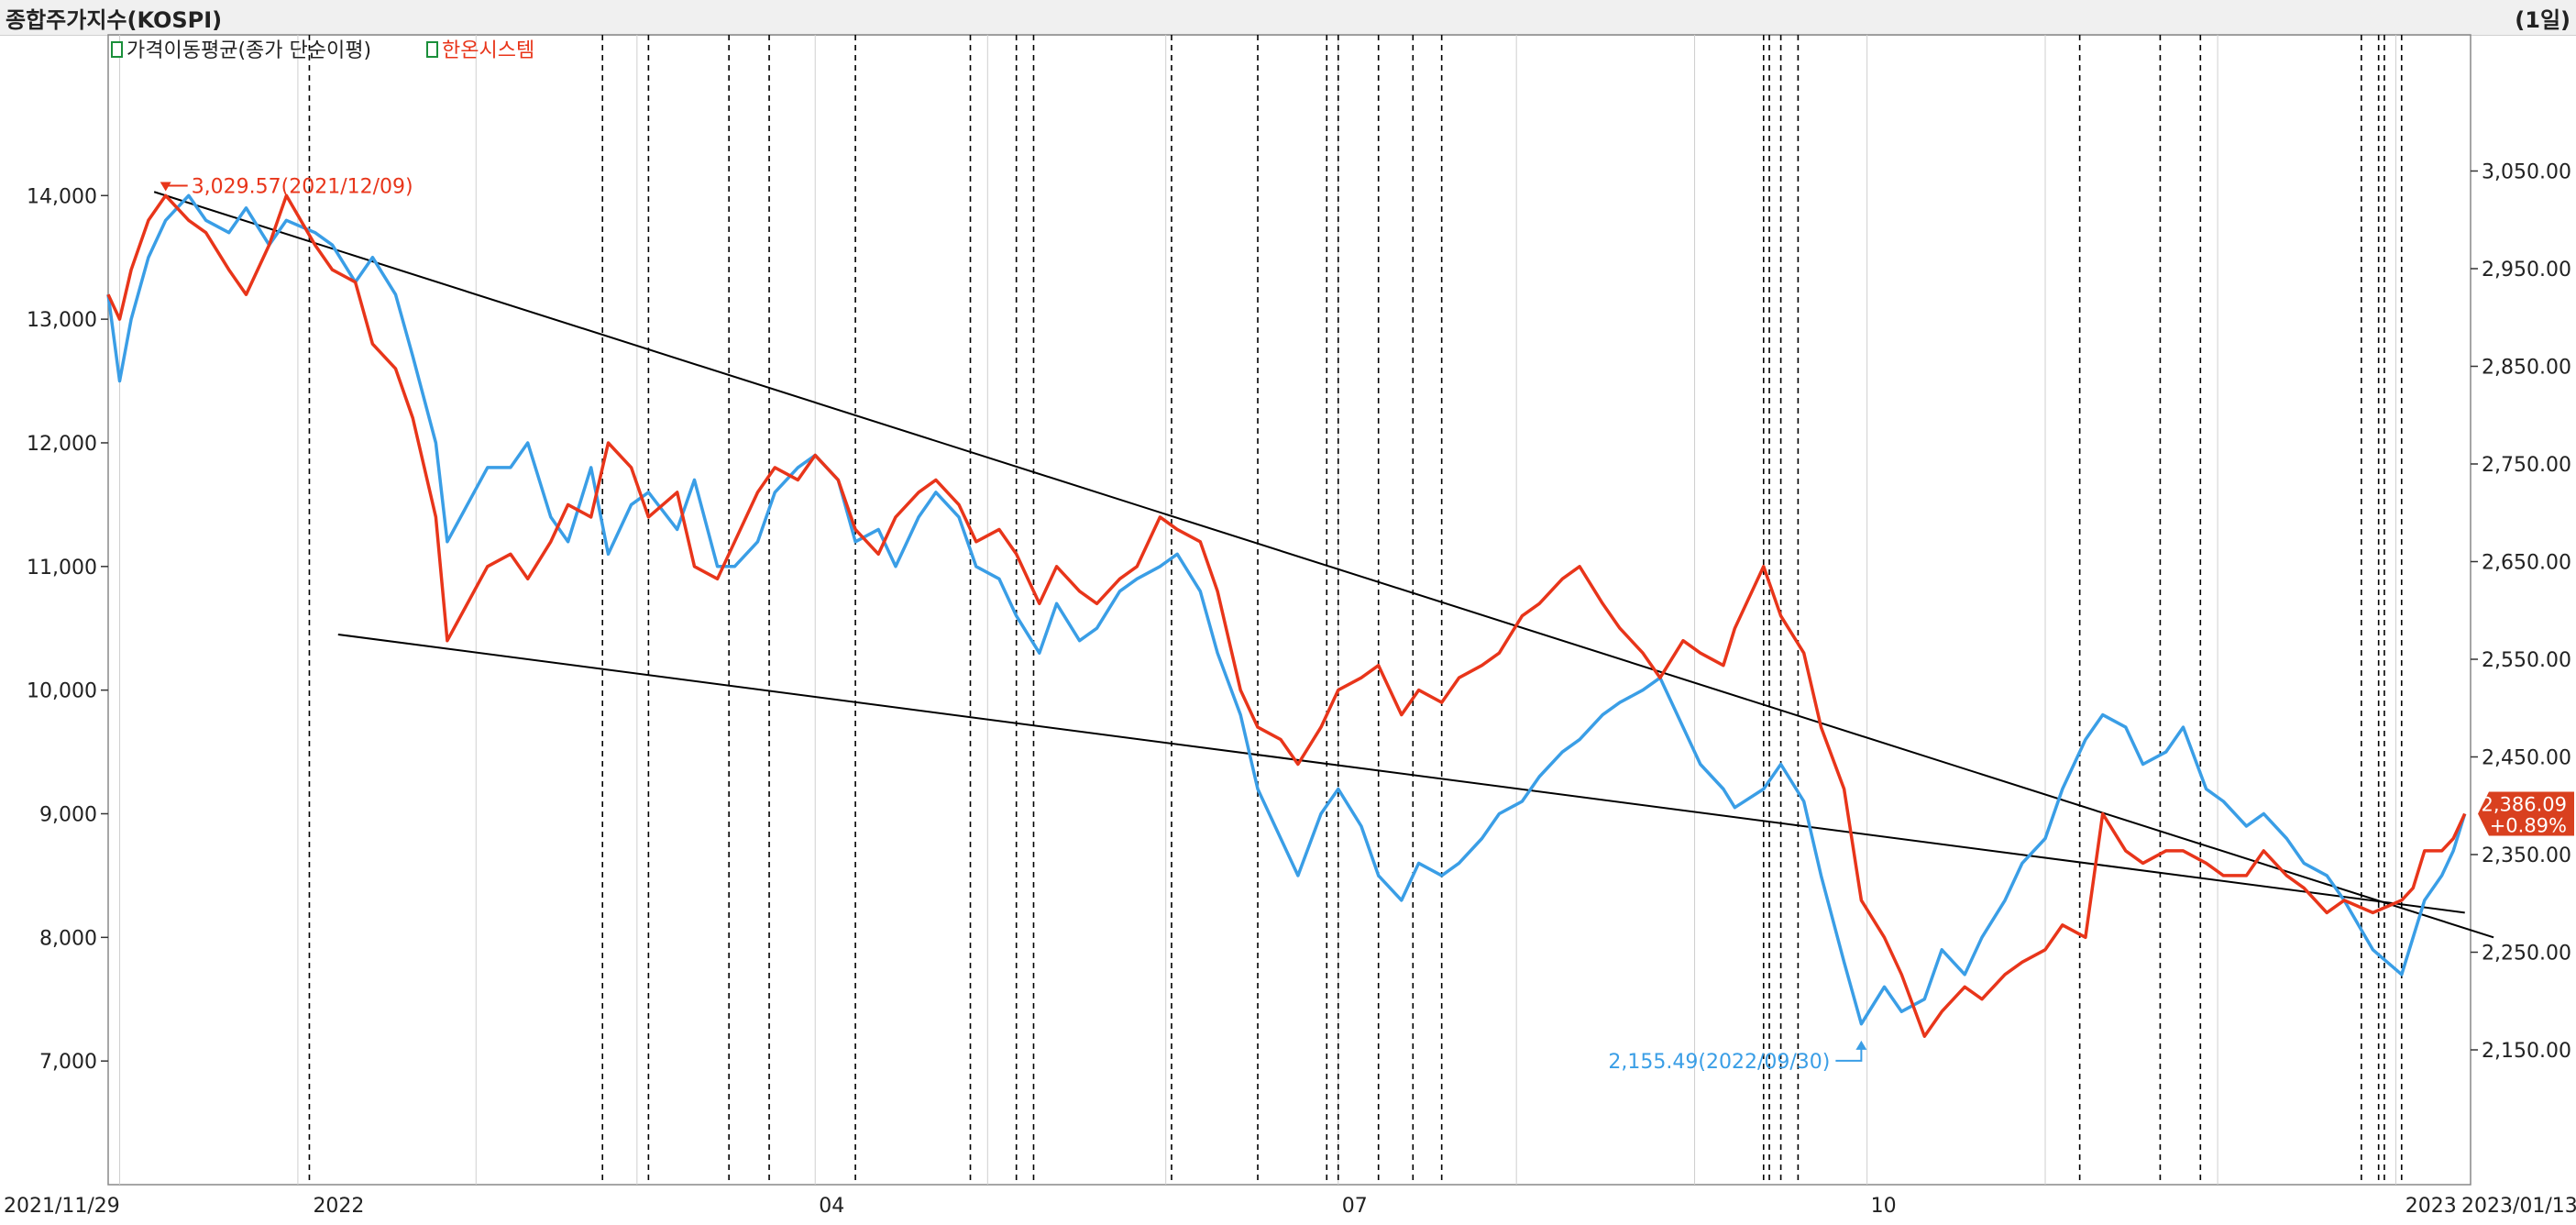 The image size is (2576, 1225). I want to click on right-axis-tick-label: 2,150.00, so click(2526, 1051).